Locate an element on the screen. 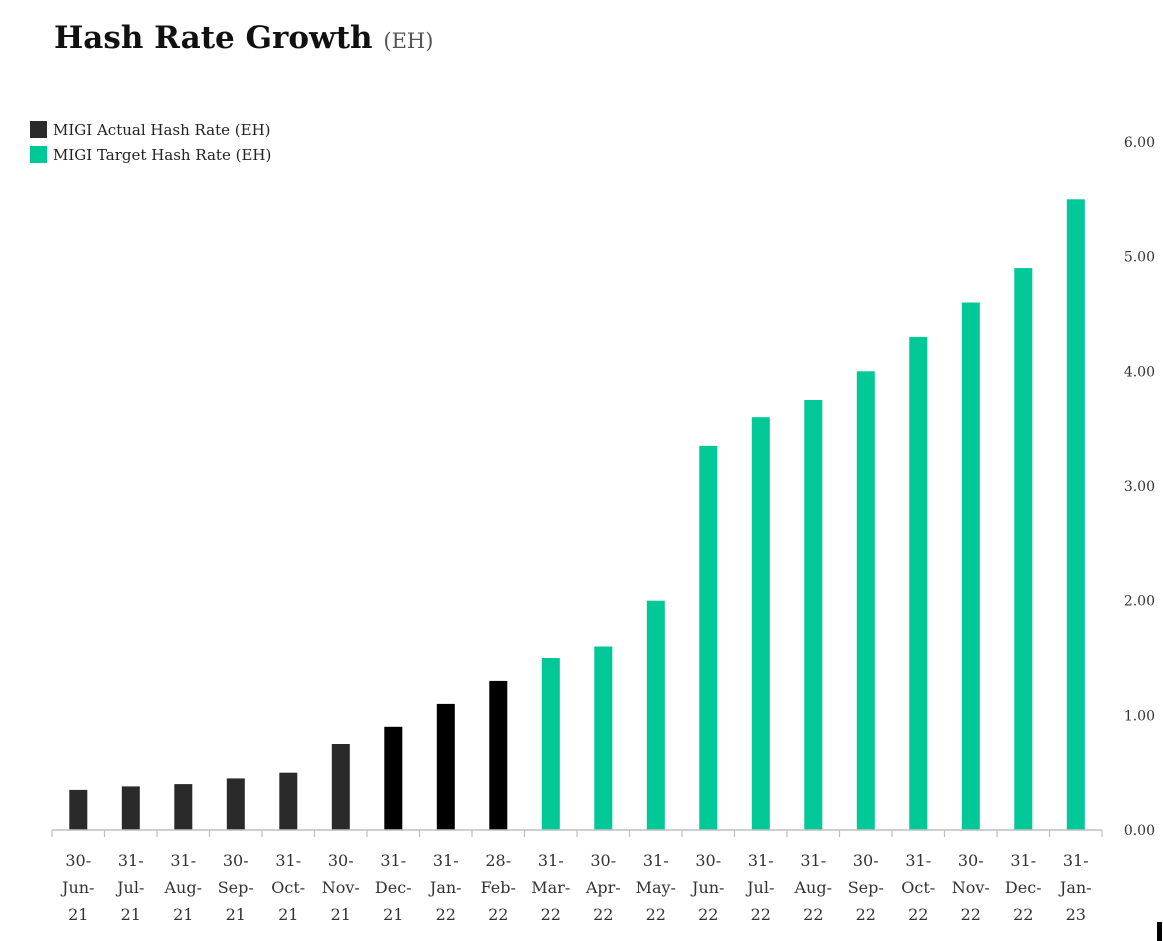  x-tick-label: 31-Jul-22 is located at coordinates (759, 887).